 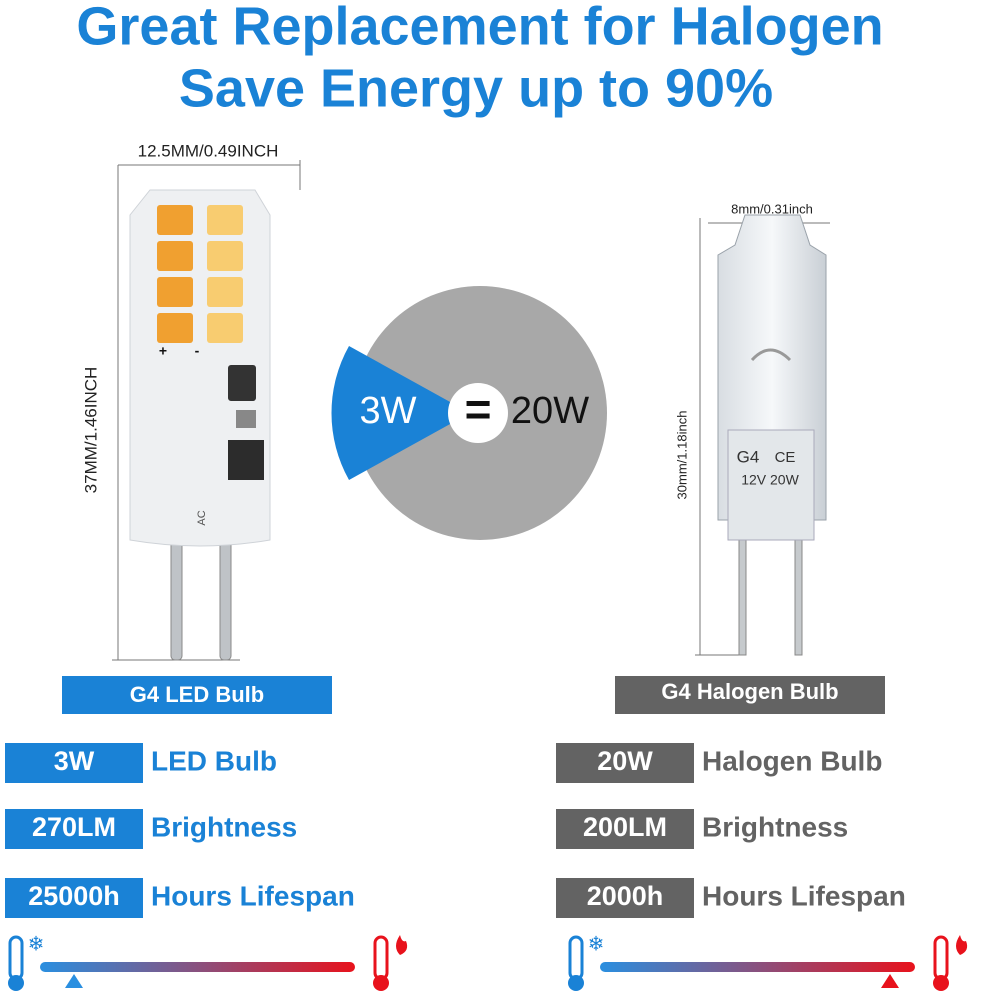 I want to click on dimension-label: 8mm/0.31inch, so click(x=772, y=208).